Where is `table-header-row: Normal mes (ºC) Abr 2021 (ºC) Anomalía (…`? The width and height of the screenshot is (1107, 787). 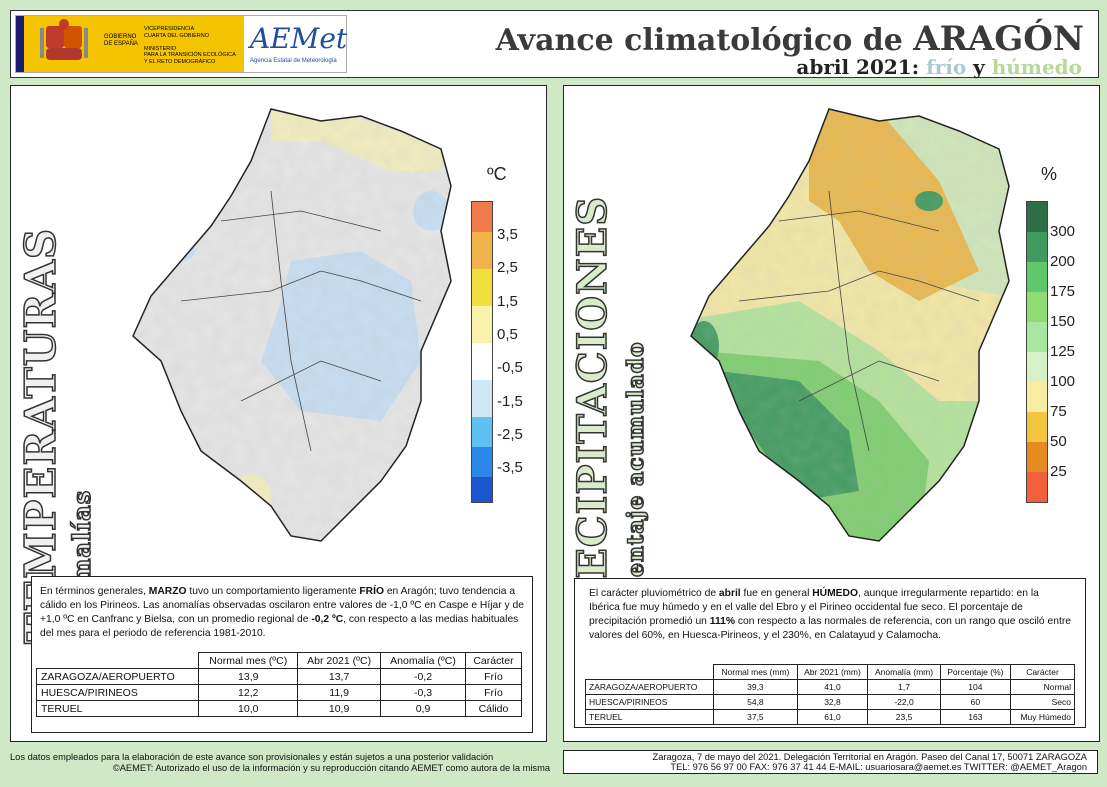
table-header-row: Normal mes (ºC) Abr 2021 (ºC) Anomalía (… is located at coordinates (280, 660).